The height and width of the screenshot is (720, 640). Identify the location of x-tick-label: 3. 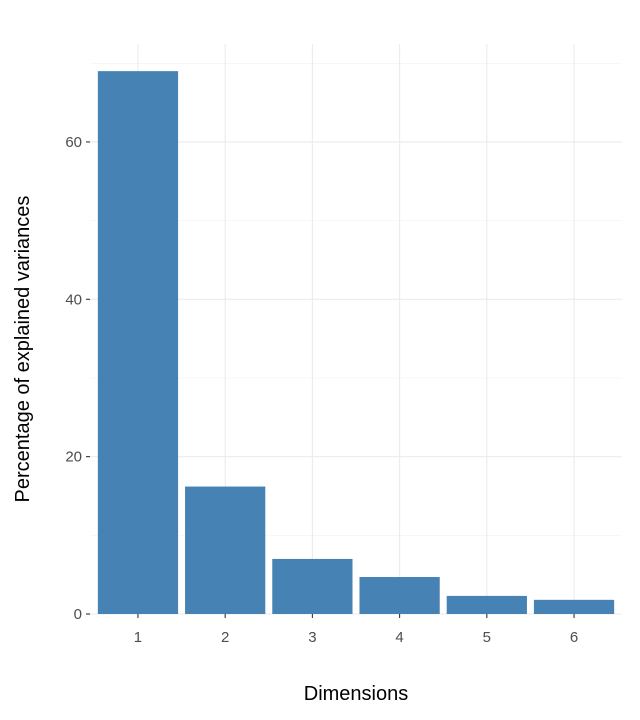
(312, 637).